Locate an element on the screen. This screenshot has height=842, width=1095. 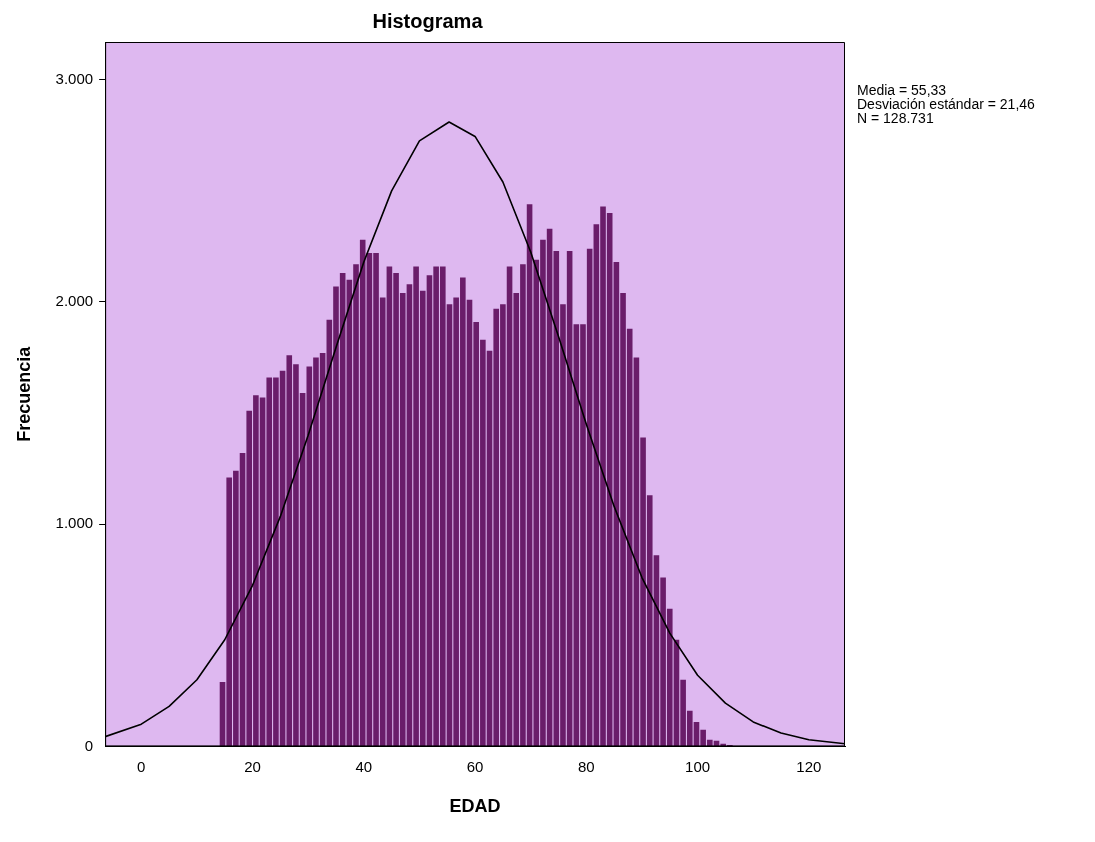
x-tick-label: 40 is located at coordinates (364, 766).